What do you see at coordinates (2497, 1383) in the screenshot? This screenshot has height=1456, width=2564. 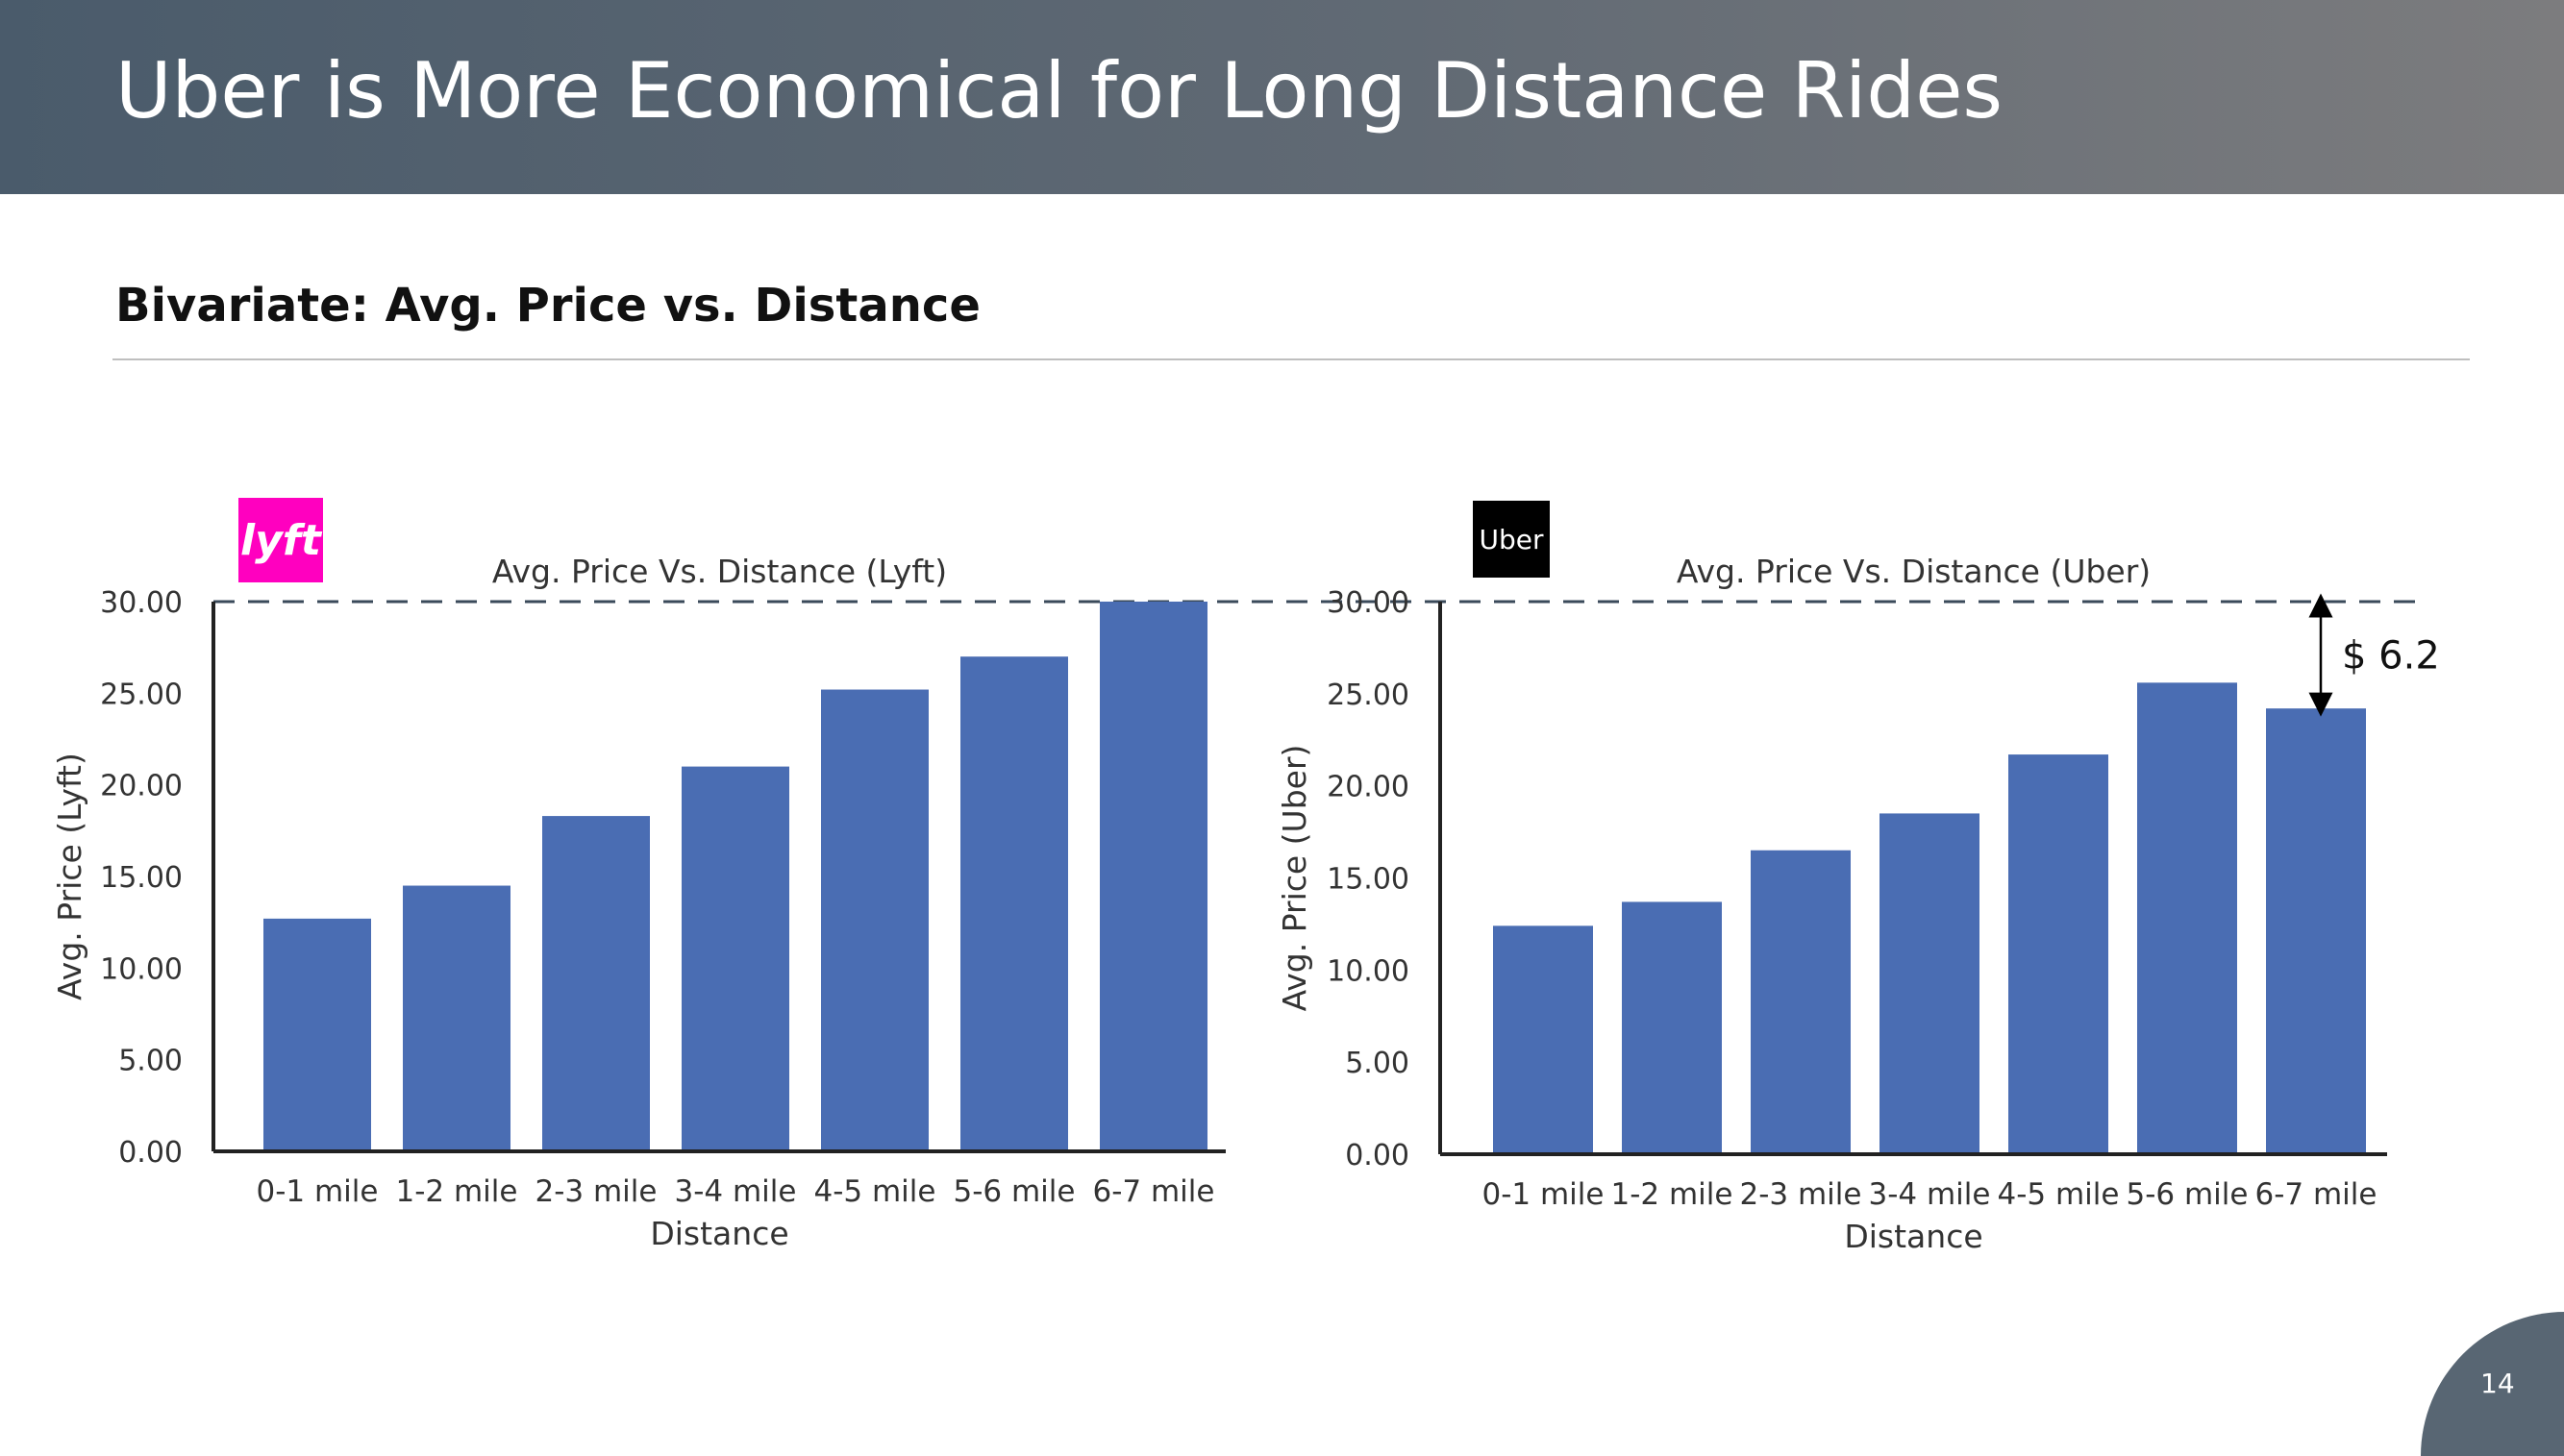 I see `page-number: 14` at bounding box center [2497, 1383].